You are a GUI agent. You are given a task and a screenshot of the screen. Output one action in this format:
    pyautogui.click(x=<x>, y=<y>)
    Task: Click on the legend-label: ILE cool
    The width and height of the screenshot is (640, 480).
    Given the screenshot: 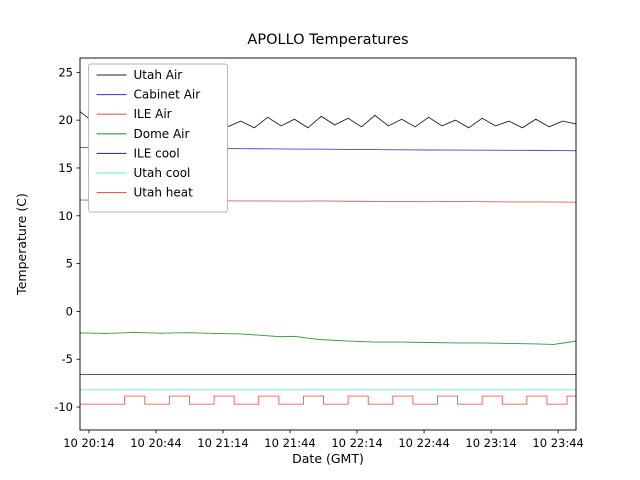 What is the action you would take?
    pyautogui.click(x=157, y=153)
    